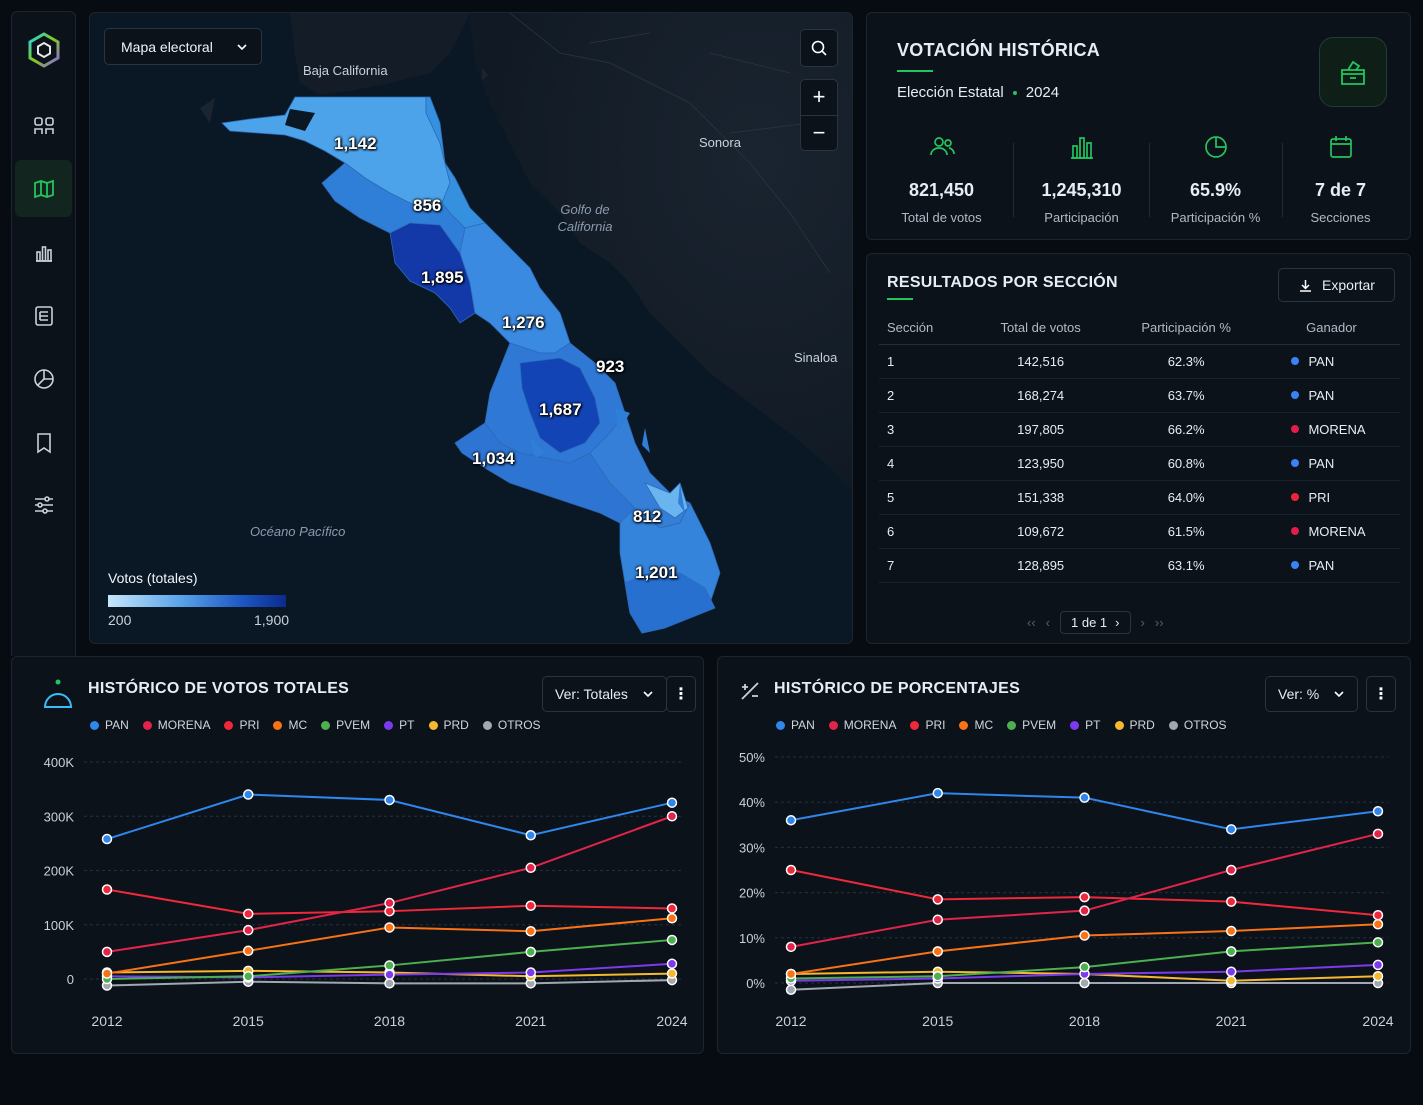 The image size is (1423, 1105). What do you see at coordinates (819, 48) in the screenshot?
I see `map-search-button` at bounding box center [819, 48].